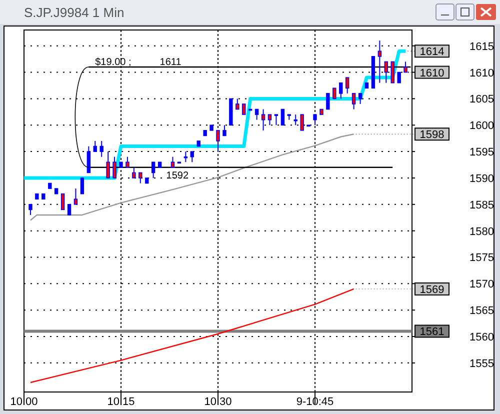 Image resolution: width=500 pixels, height=414 pixels. Describe the element at coordinates (218, 402) in the screenshot. I see `x-tick-label: 10:30` at that location.